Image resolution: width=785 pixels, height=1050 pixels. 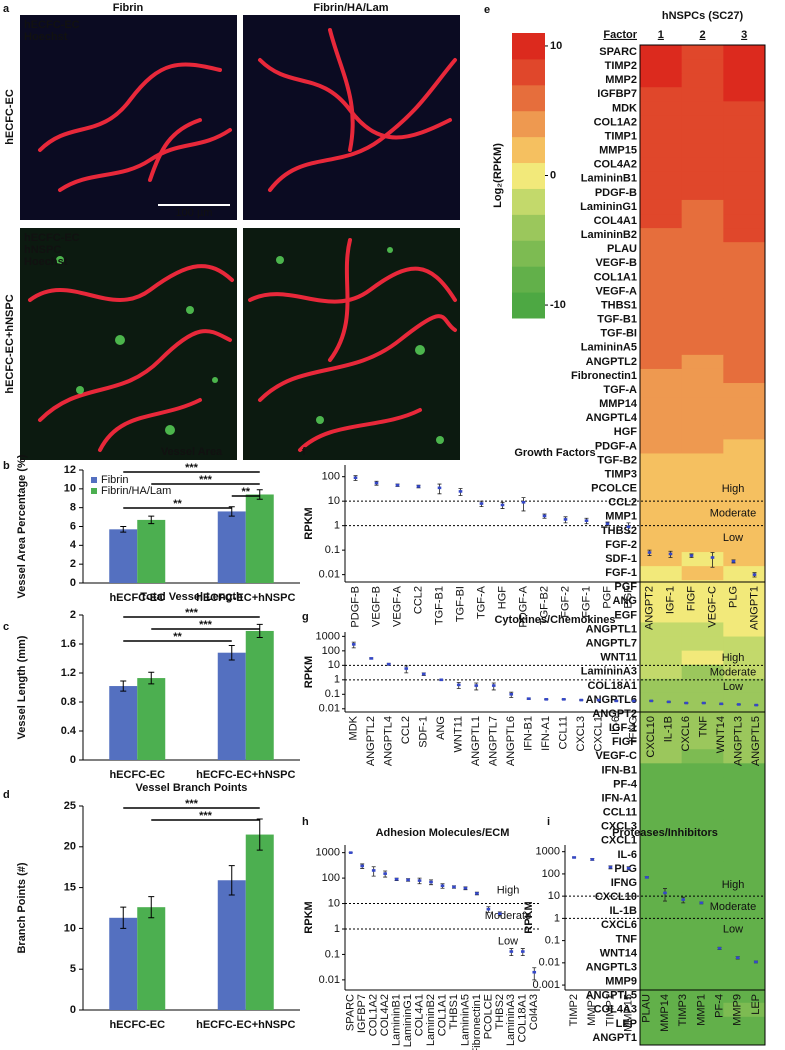 What do you see at coordinates (611, 629) in the screenshot?
I see `row-label: ANGPTL1` at bounding box center [611, 629].